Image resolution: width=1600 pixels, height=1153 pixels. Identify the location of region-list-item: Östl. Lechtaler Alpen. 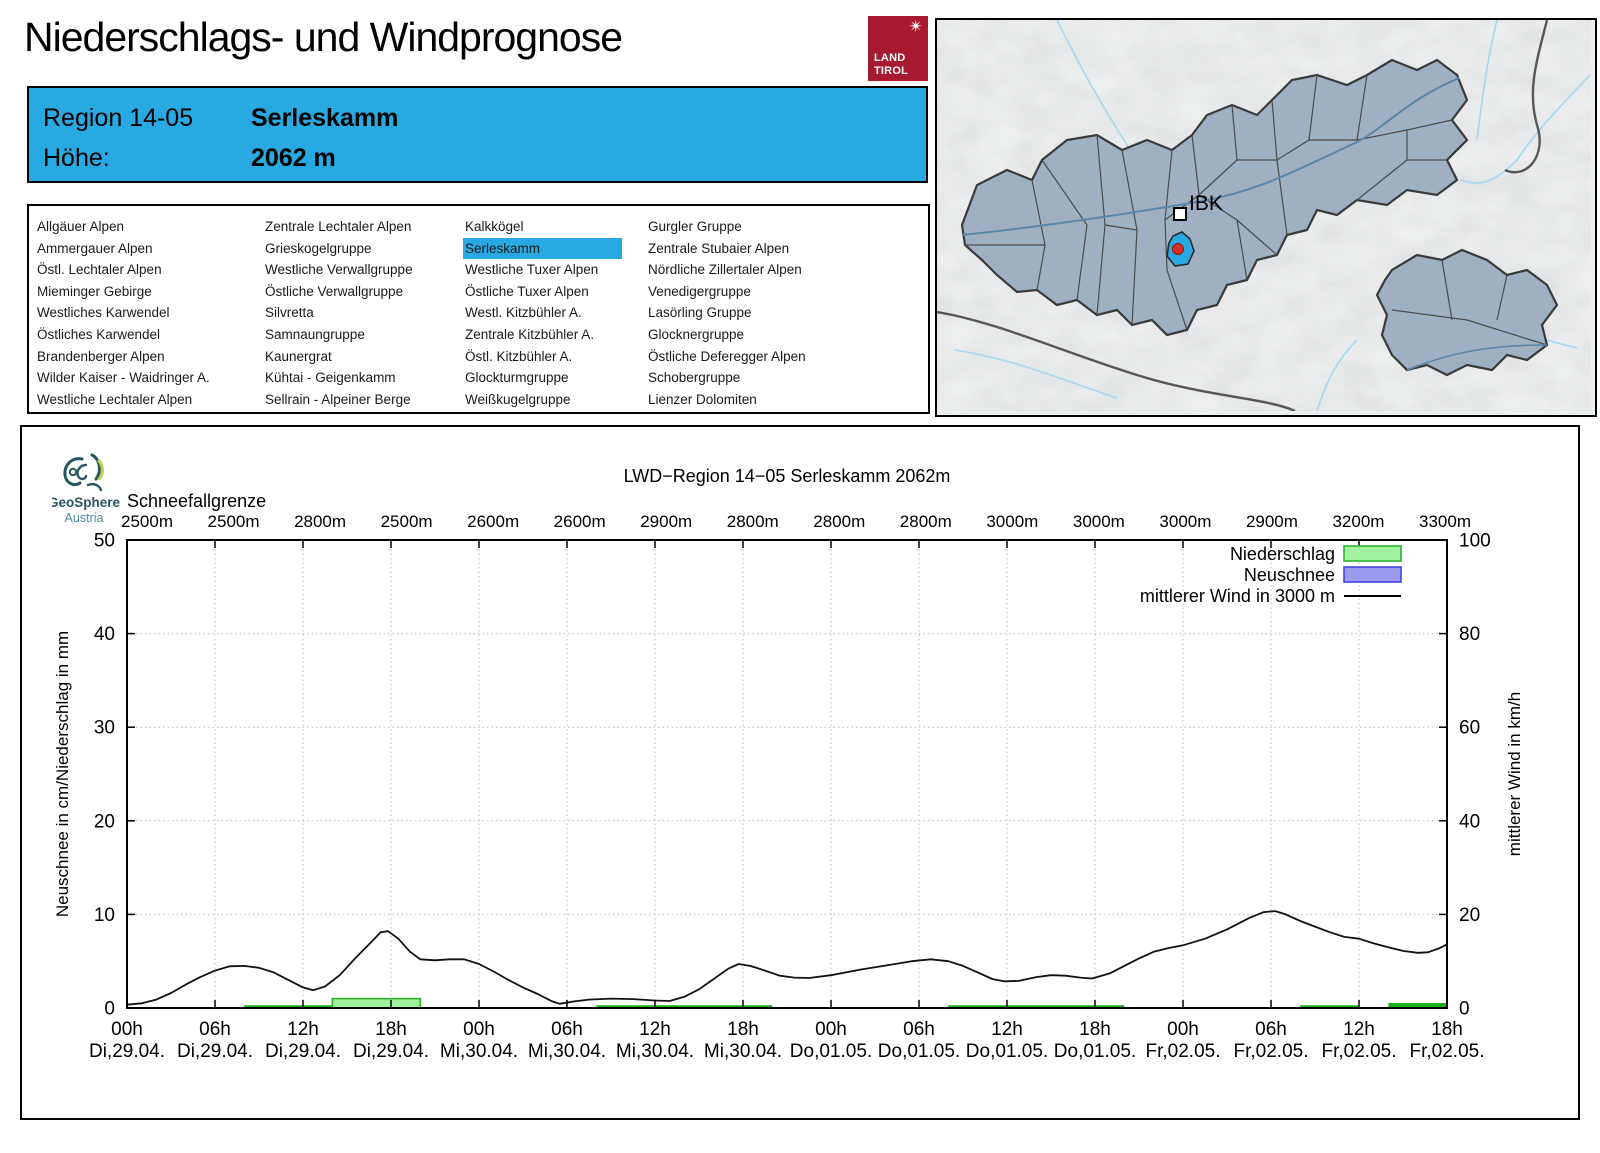
(99, 270).